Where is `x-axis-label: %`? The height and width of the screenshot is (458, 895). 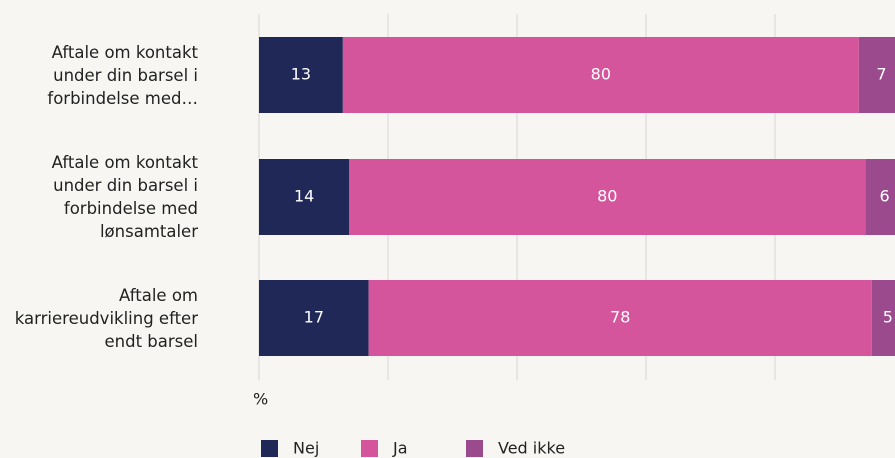 x-axis-label: % is located at coordinates (260, 399).